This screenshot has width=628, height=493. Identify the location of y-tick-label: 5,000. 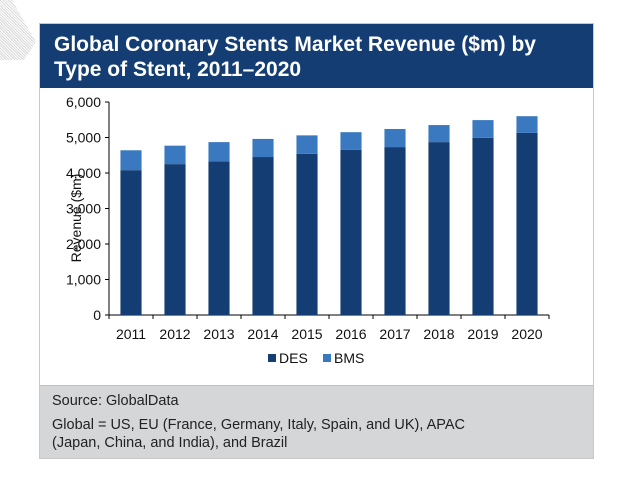
(83, 138).